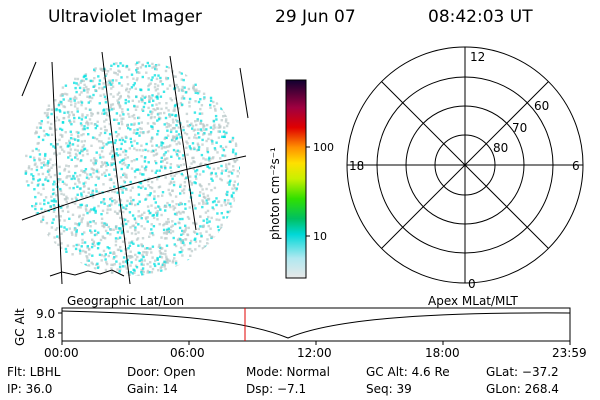 This screenshot has width=600, height=400. What do you see at coordinates (244, 93) in the screenshot?
I see `longitude-line` at bounding box center [244, 93].